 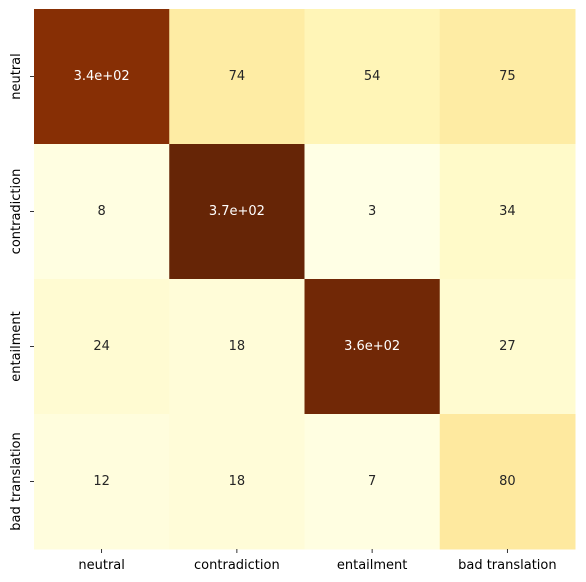 I want to click on cell-label-2-2: 3.6e+02, so click(x=372, y=346).